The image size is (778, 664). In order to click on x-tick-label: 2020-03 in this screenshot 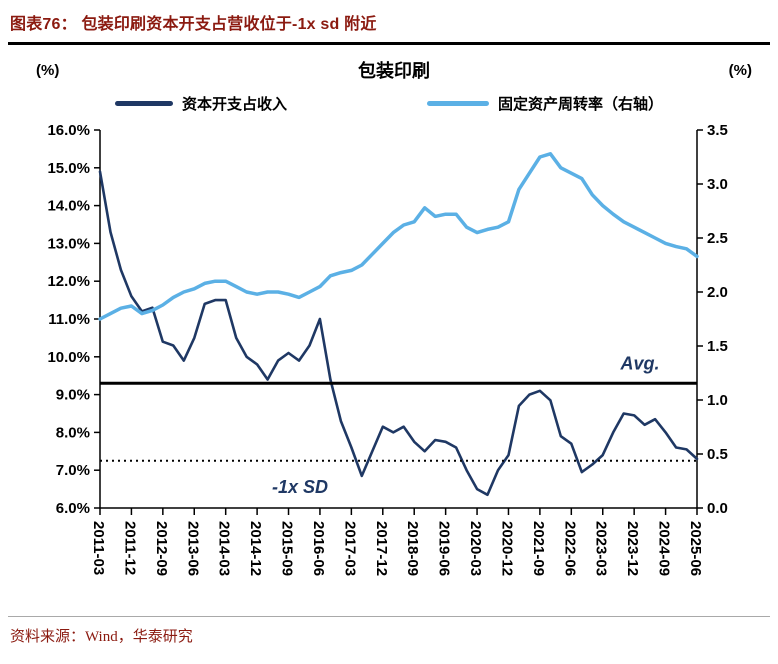, I will do `click(475, 548)`.